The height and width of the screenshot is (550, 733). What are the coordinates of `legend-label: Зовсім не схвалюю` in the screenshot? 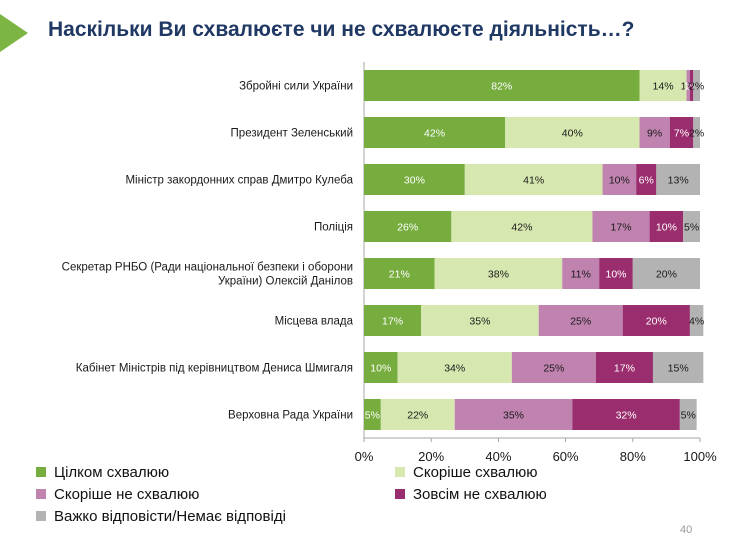 It's located at (480, 494).